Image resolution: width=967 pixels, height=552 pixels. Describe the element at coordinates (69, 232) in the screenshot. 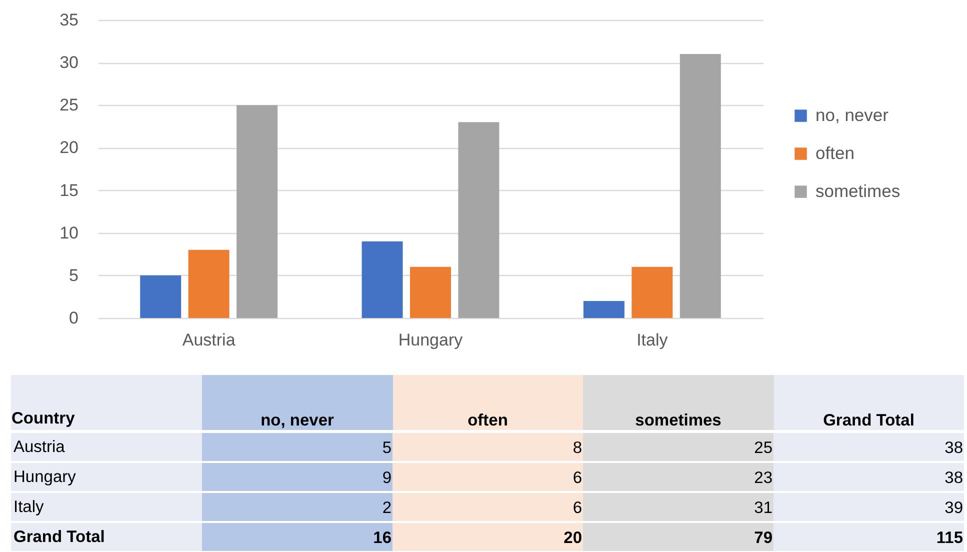

I see `y-tick-label: 10` at that location.